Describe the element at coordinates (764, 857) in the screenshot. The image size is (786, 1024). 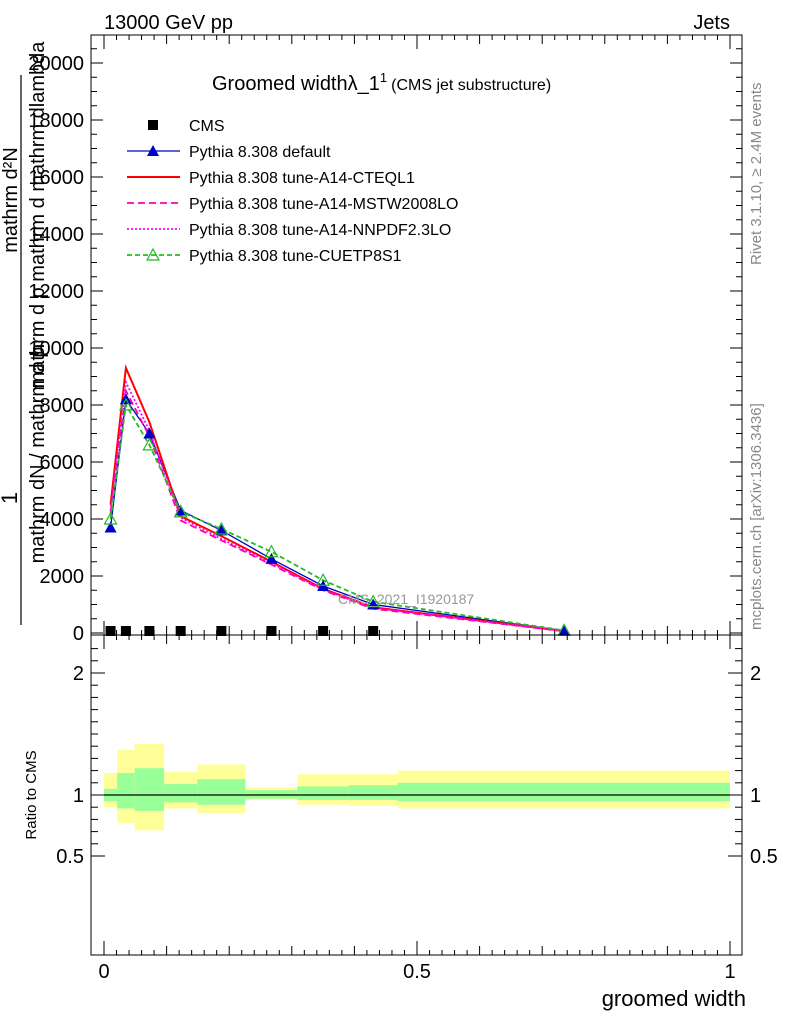
I see `ratio-y-tick-label-right: 0.5` at that location.